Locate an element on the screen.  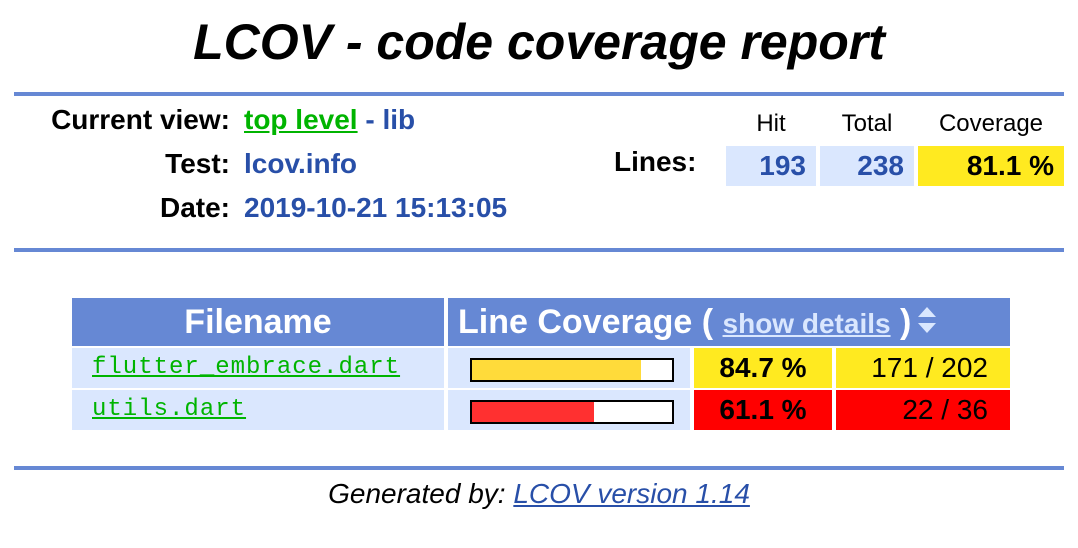
coverage-count: 22 / 36 is located at coordinates (923, 410).